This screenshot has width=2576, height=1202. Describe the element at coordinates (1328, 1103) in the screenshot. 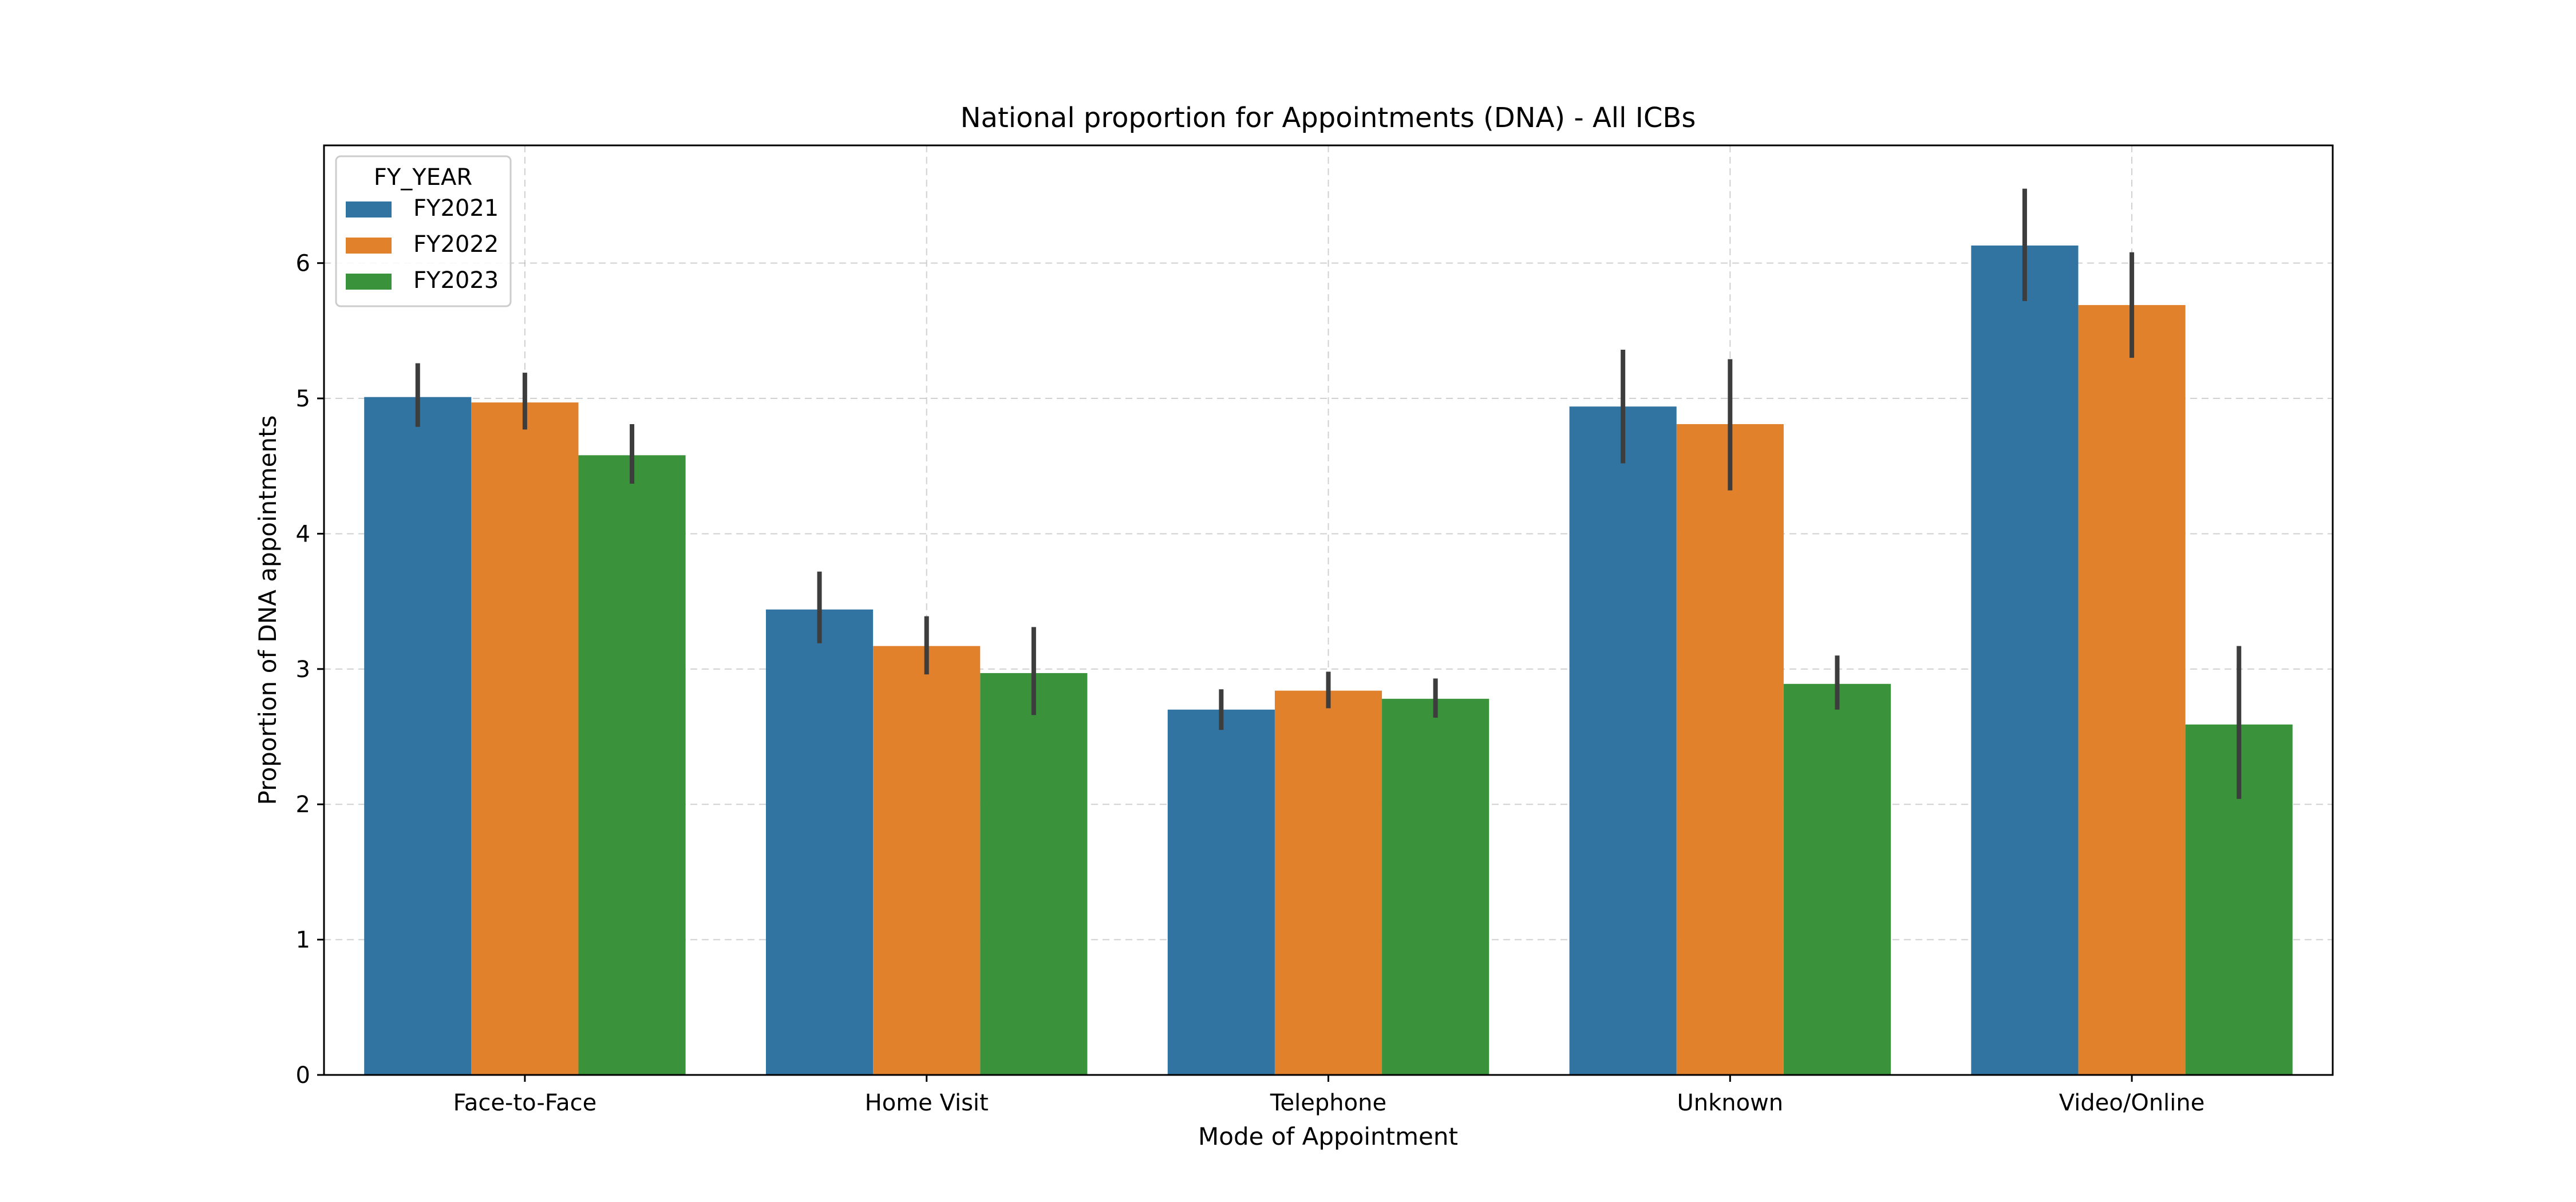

I see `x-tick-label: Telephone` at that location.